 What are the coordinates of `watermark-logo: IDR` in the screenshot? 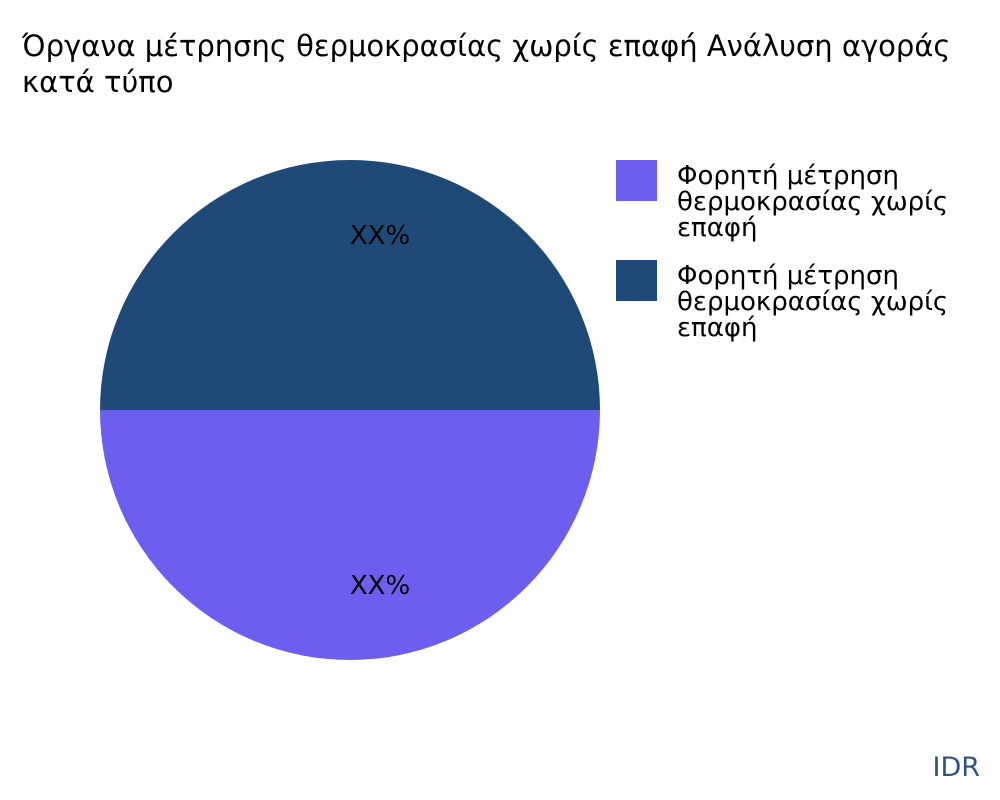 It's located at (956, 767).